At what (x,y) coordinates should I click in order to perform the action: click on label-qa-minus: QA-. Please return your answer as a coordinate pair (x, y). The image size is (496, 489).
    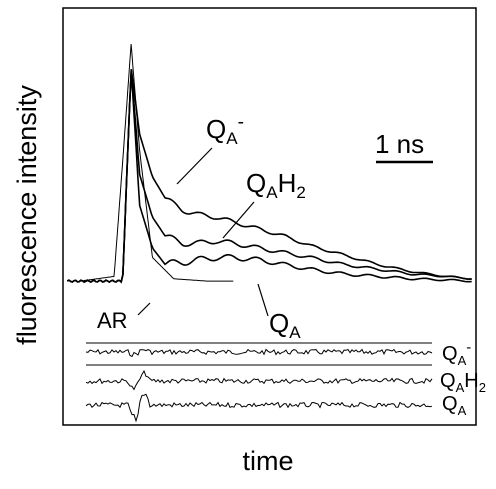
    Looking at the image, I should click on (225, 130).